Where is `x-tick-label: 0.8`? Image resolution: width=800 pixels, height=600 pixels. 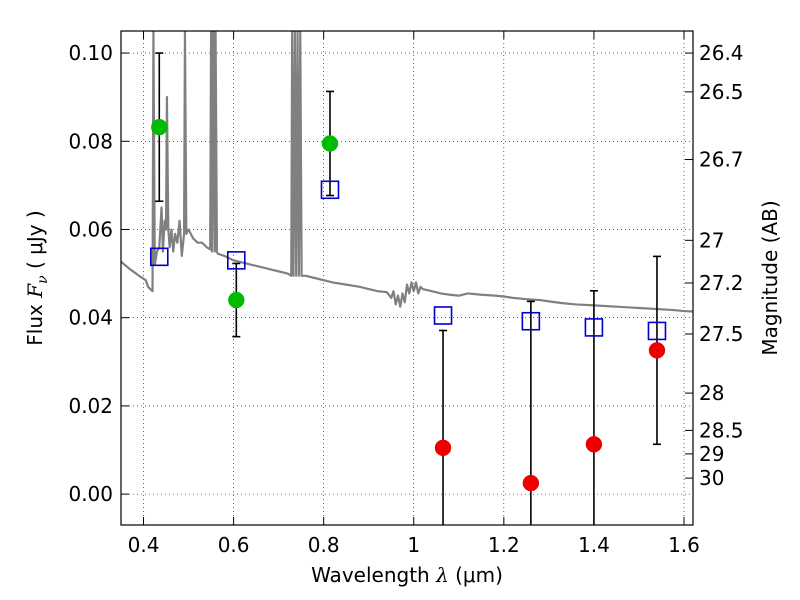 x-tick-label: 0.8 is located at coordinates (324, 545).